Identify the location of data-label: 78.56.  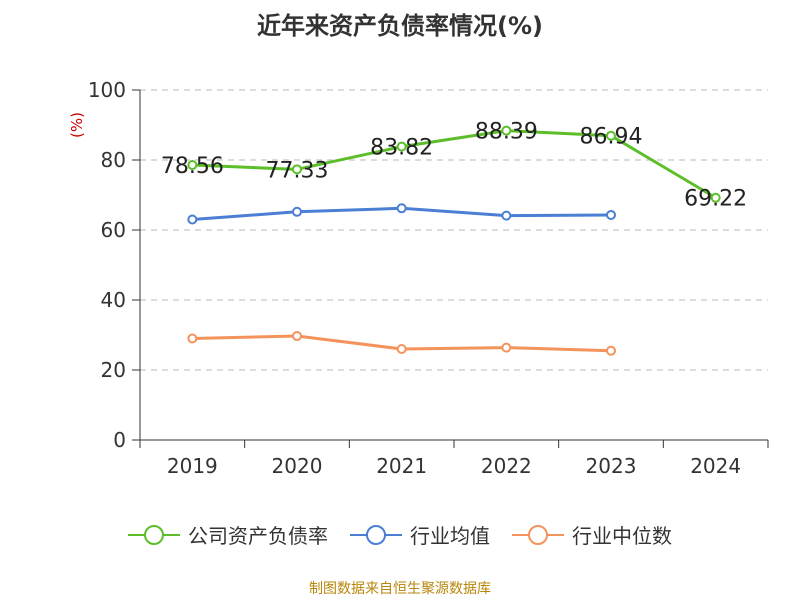
(192, 166).